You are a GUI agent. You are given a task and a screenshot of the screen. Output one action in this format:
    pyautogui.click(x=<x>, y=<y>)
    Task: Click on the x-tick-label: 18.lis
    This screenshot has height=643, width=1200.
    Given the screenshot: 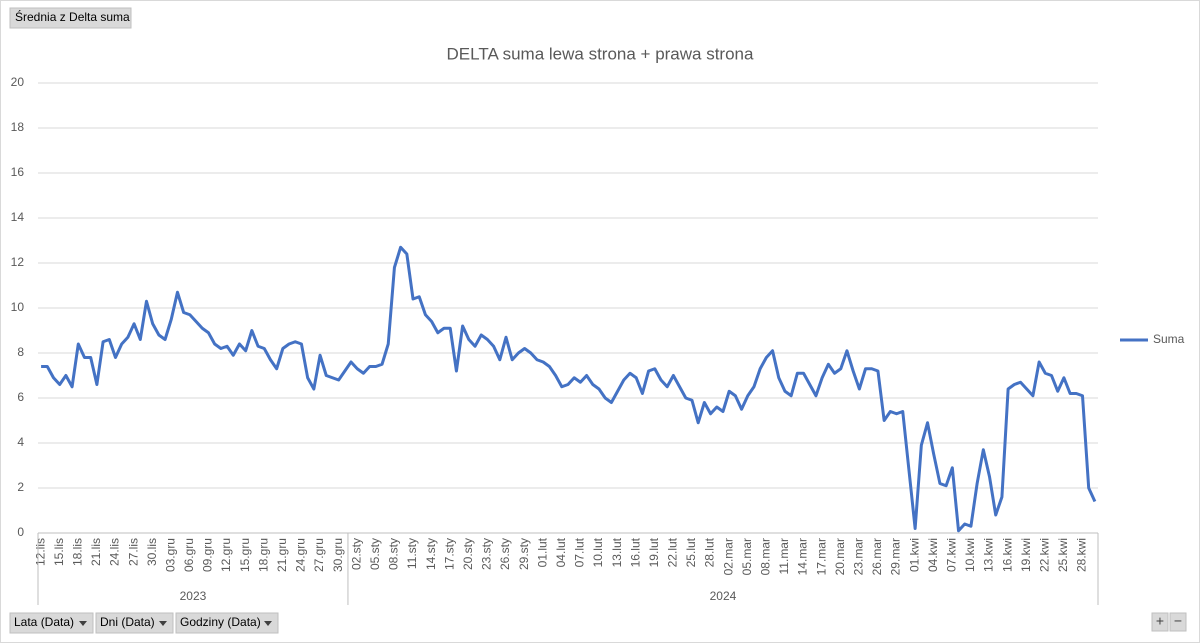 What is the action you would take?
    pyautogui.click(x=77, y=552)
    